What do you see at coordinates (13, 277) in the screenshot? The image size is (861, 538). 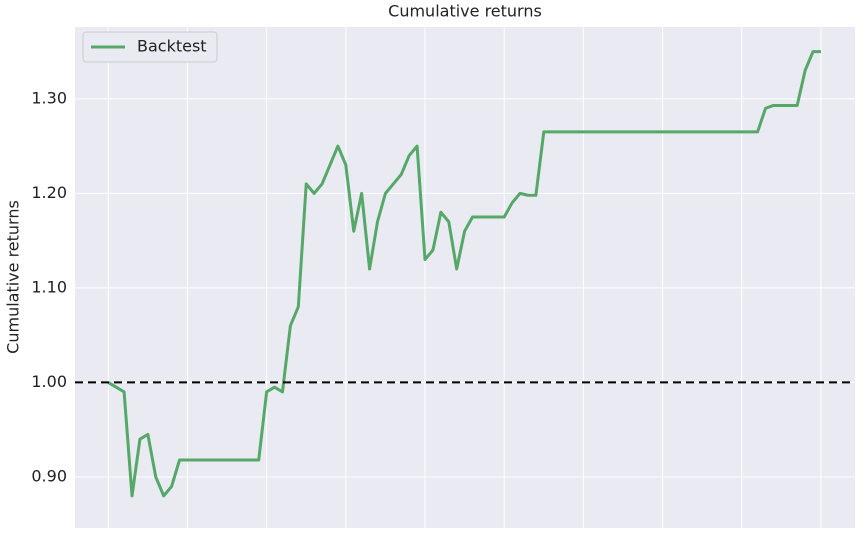 I see `y-axis-label: Cumulative returns` at bounding box center [13, 277].